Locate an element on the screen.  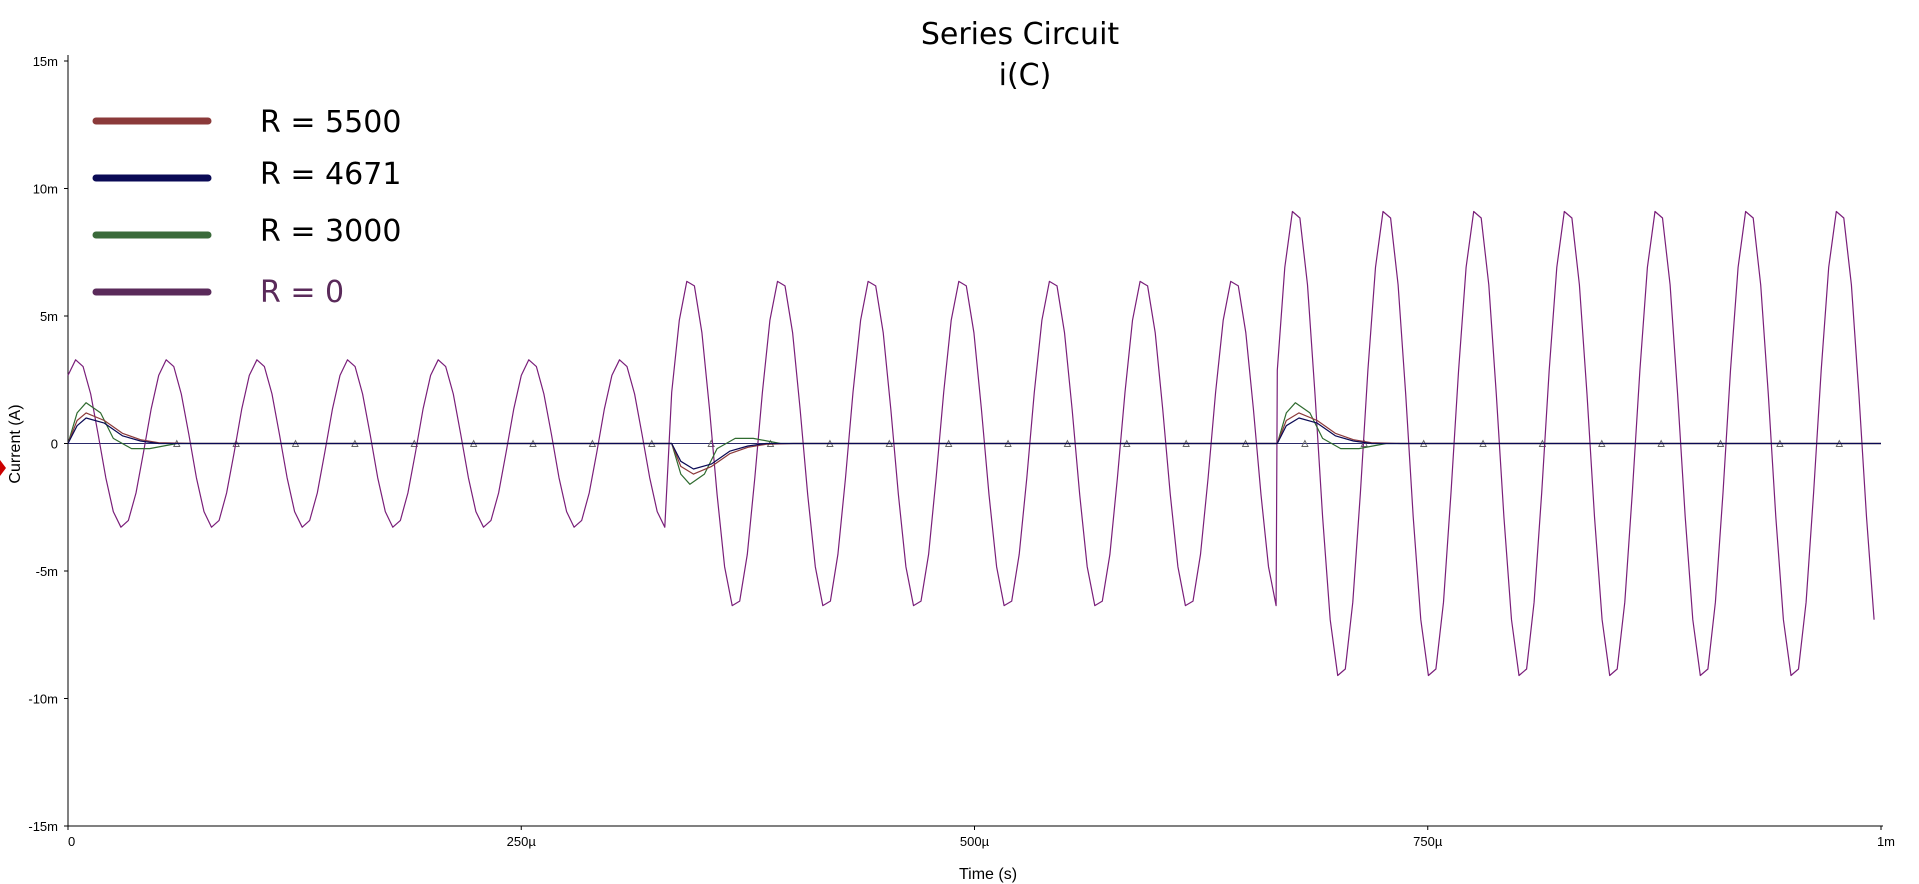
chart-title: Series Circuit is located at coordinates (1020, 34).